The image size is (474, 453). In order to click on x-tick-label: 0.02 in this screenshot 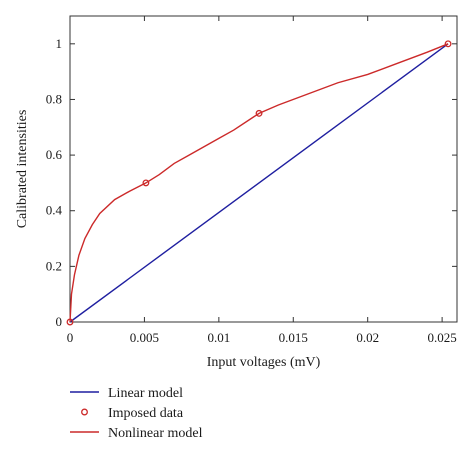, I will do `click(367, 337)`.